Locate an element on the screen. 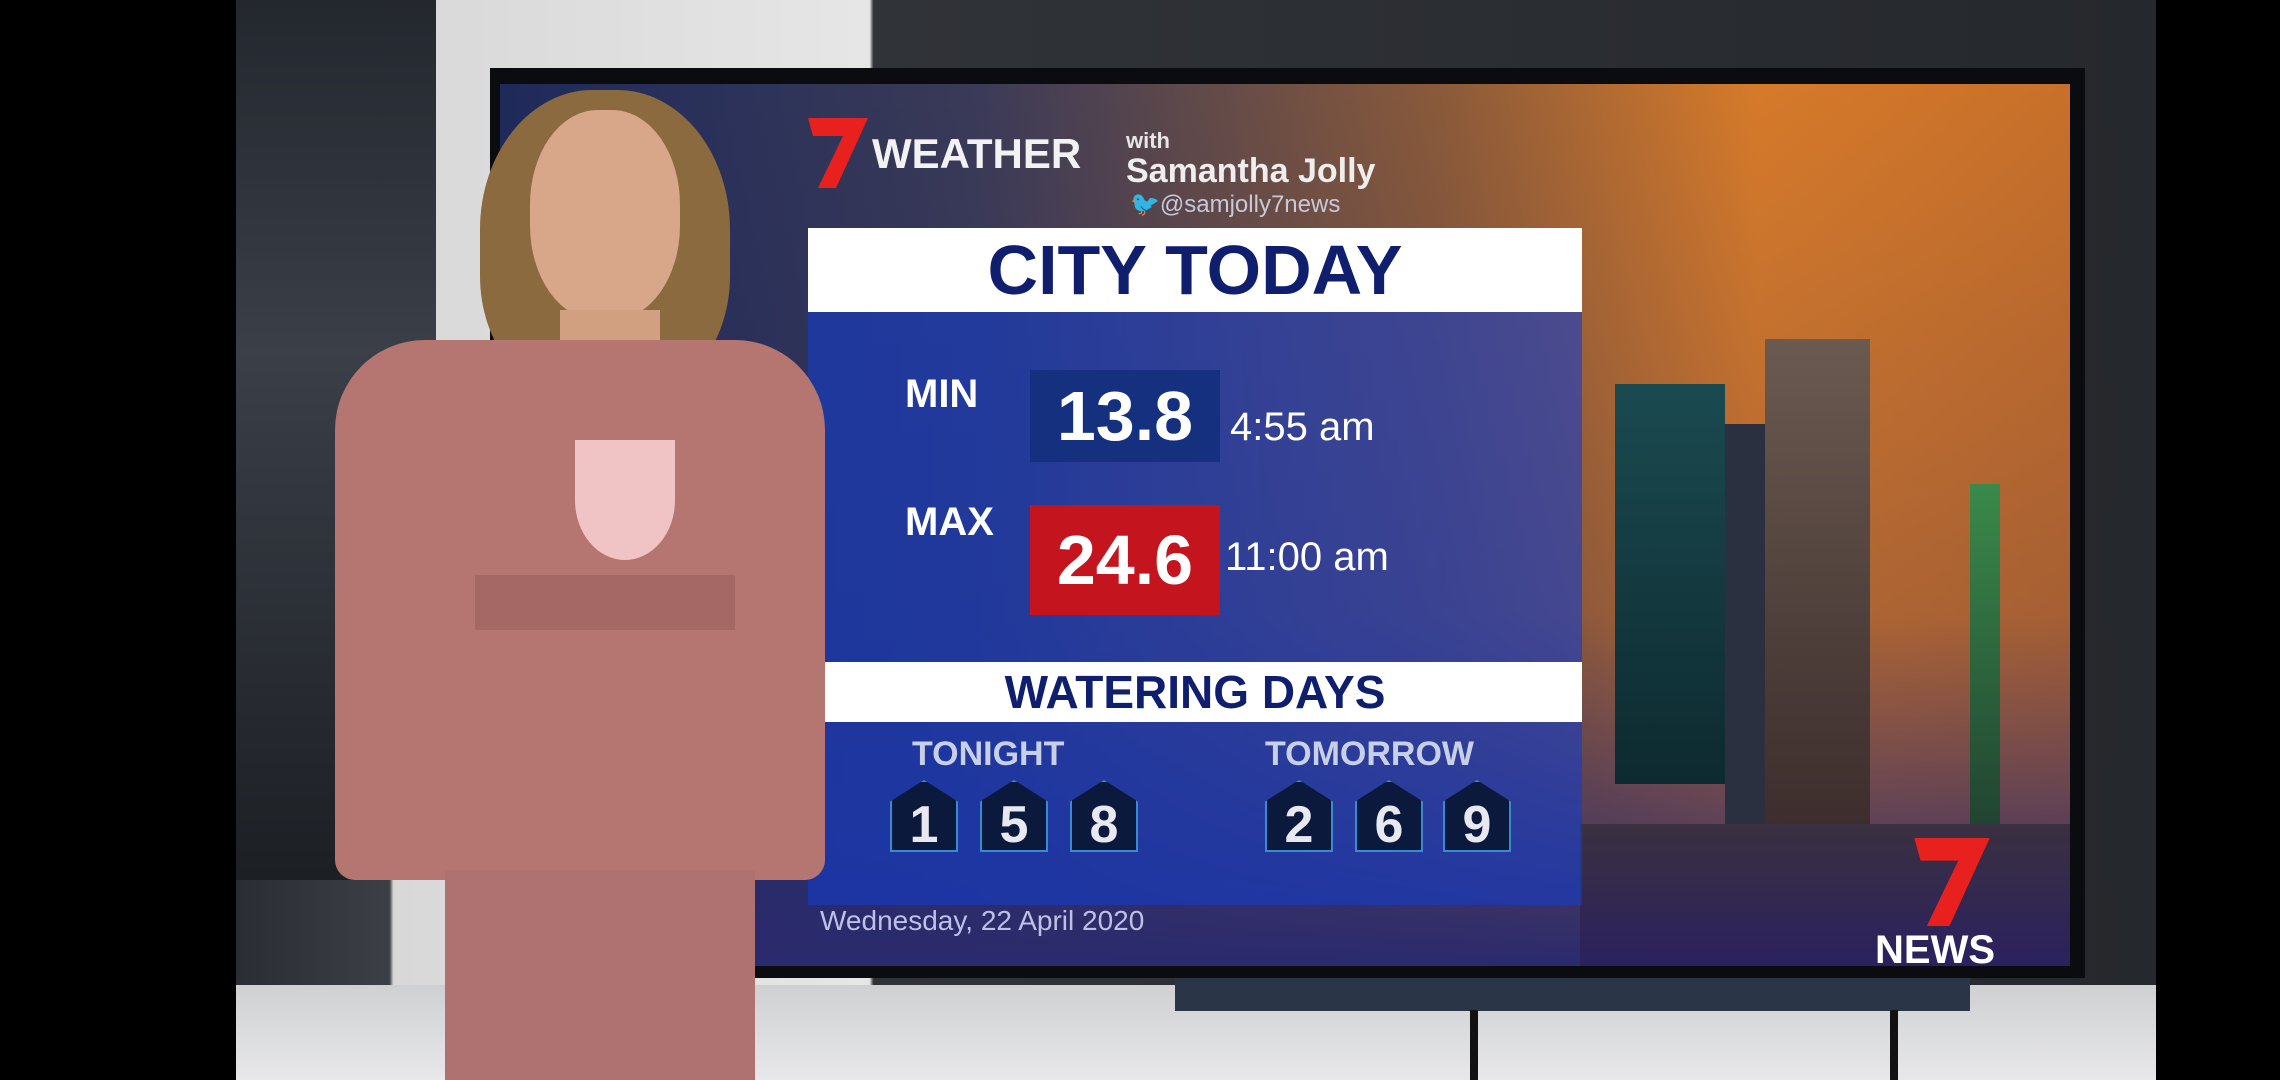  presenter-name: Samantha Jolly is located at coordinates (1251, 171).